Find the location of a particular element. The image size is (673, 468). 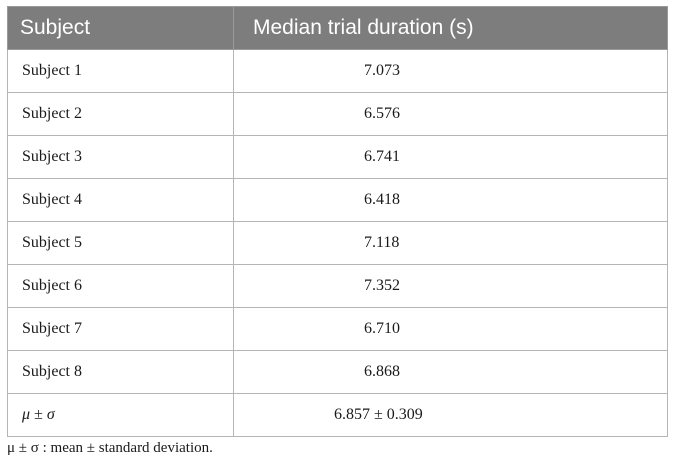

subject-cell: Subject 1 is located at coordinates (120, 71).